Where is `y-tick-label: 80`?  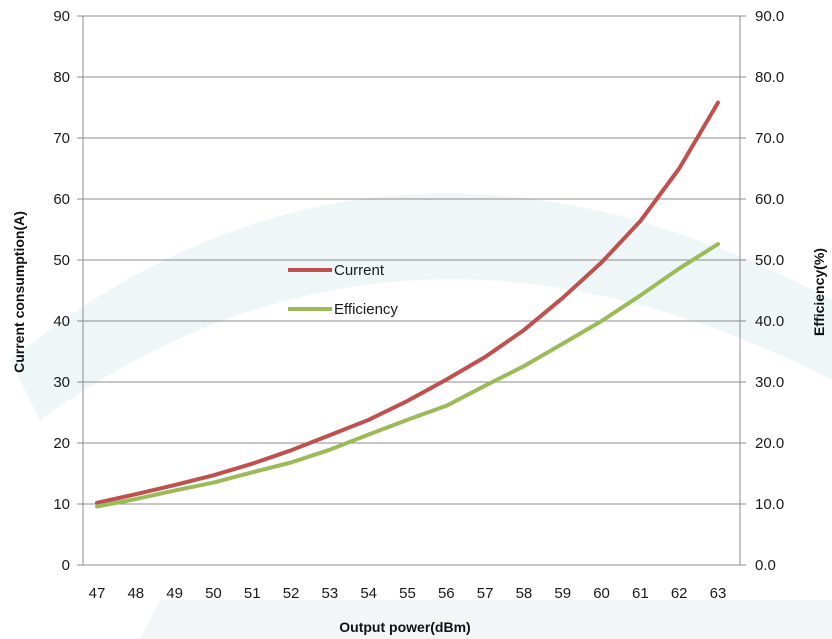 y-tick-label: 80 is located at coordinates (61, 77).